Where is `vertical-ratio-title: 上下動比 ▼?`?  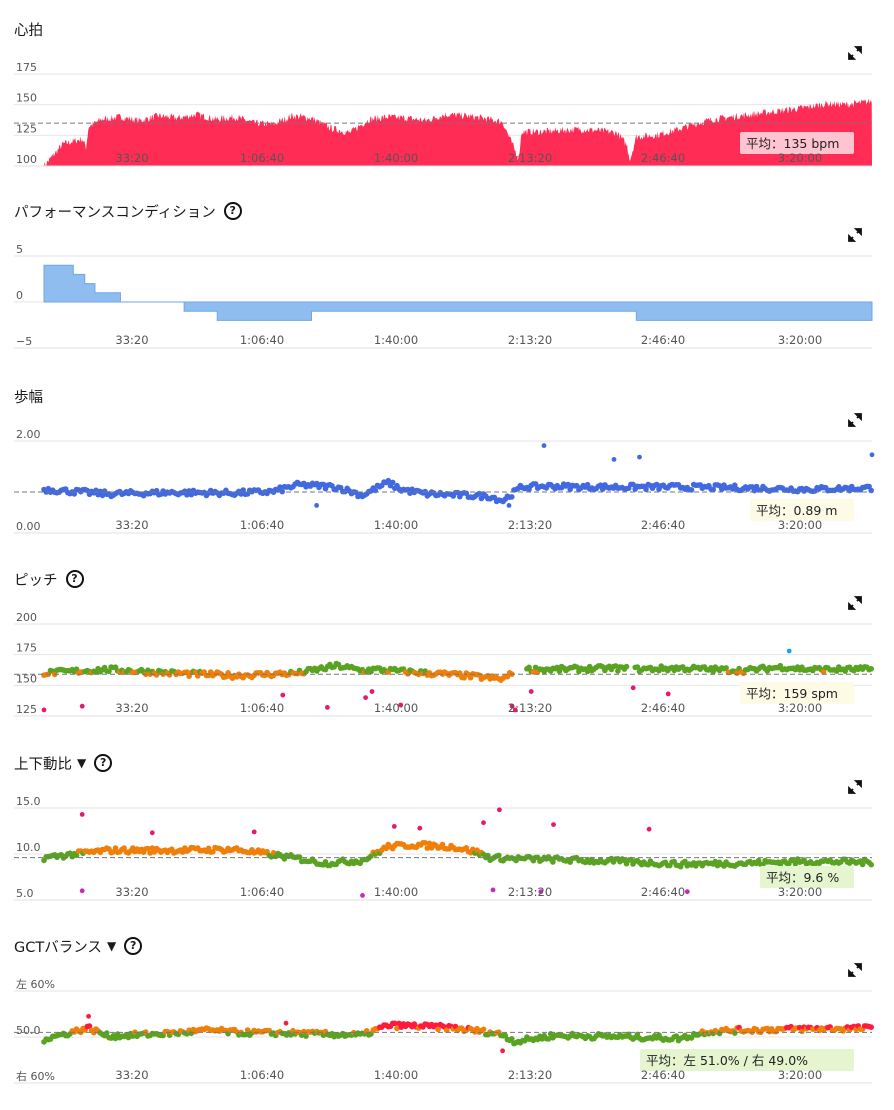 vertical-ratio-title: 上下動比 ▼? is located at coordinates (63, 763).